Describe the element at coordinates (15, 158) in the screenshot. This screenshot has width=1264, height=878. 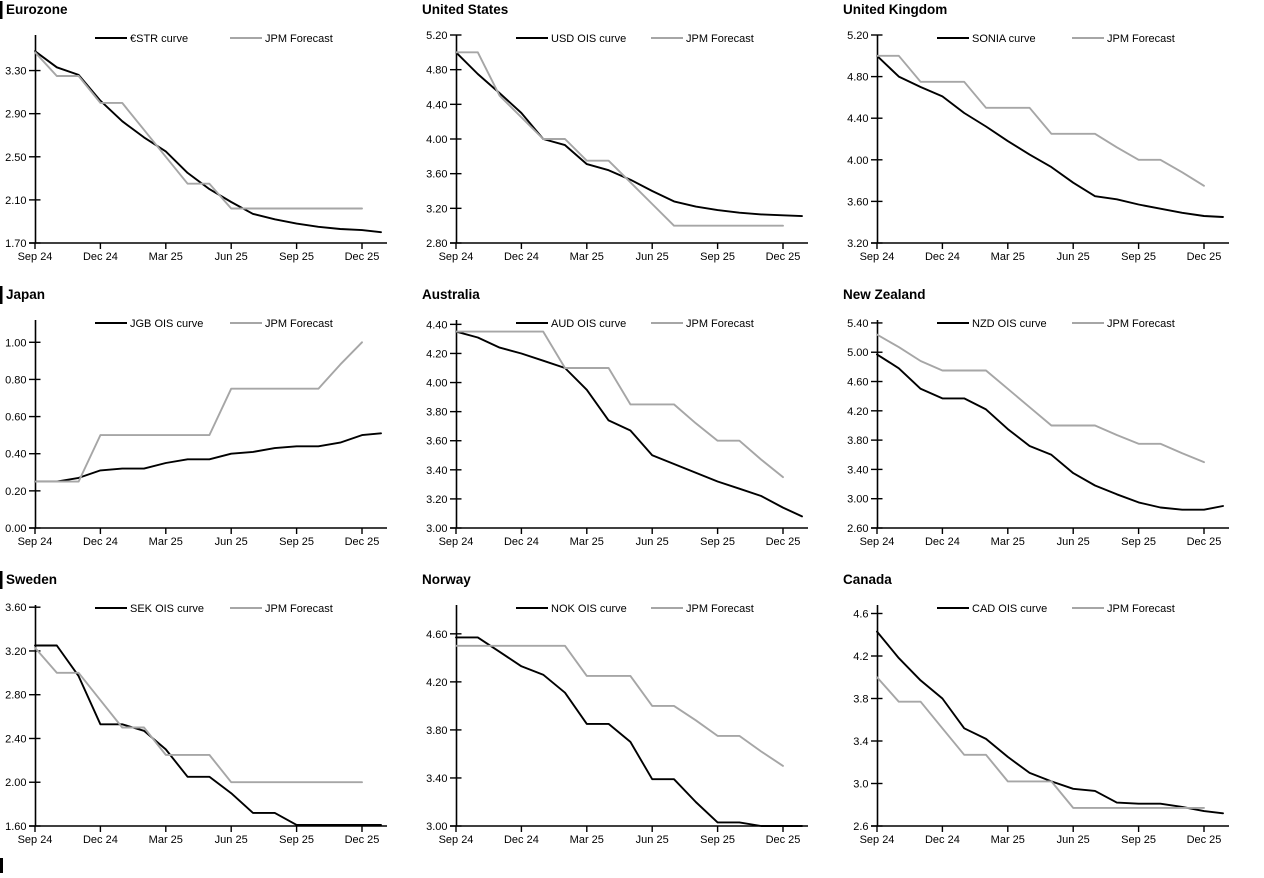
I see `y-tick-label: 2.50` at that location.